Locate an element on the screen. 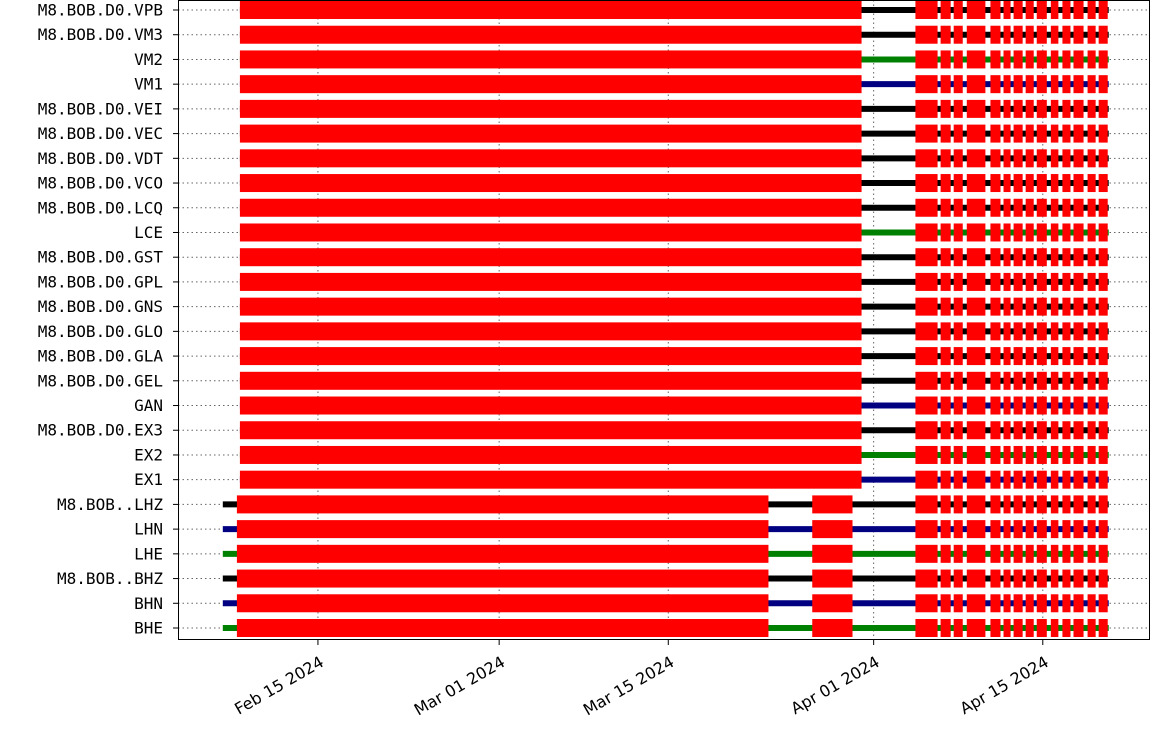 Image resolution: width=1156 pixels, height=732 pixels. y-tick-label: VM1 is located at coordinates (148, 84).